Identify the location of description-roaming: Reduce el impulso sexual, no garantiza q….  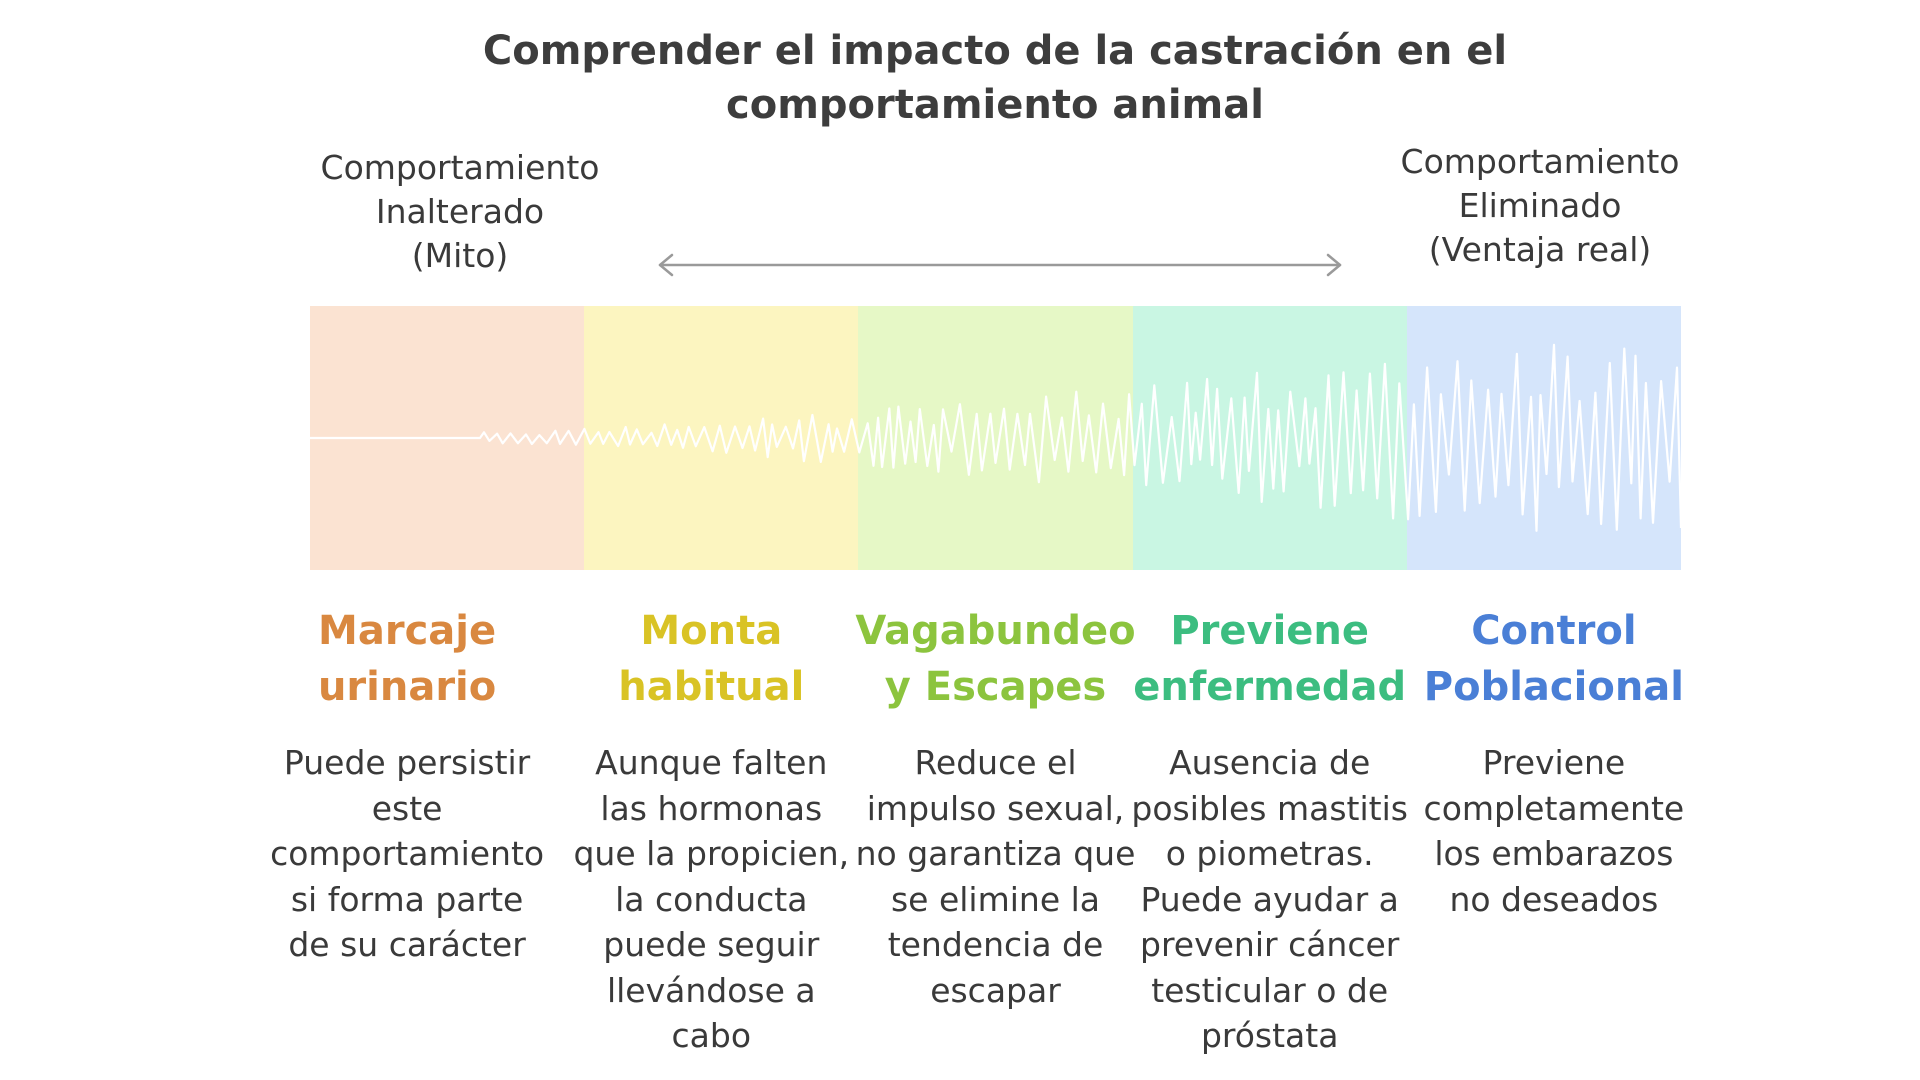
(996, 876).